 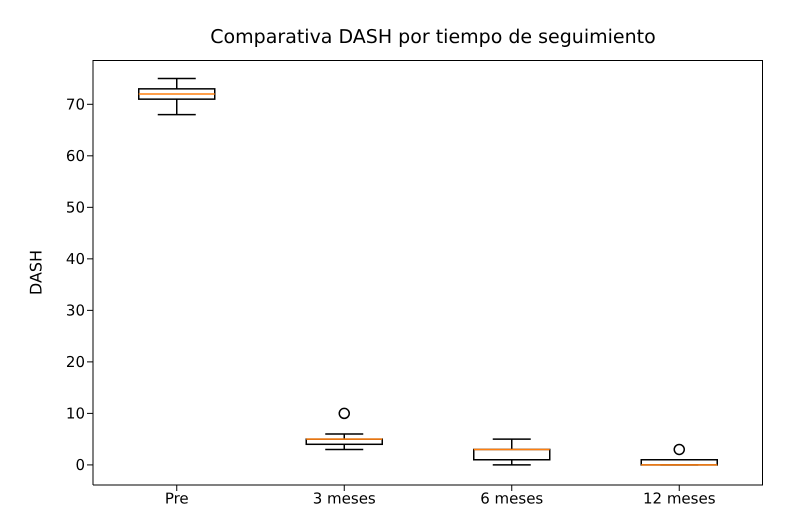 What do you see at coordinates (75, 207) in the screenshot?
I see `y-tick-label: 50` at bounding box center [75, 207].